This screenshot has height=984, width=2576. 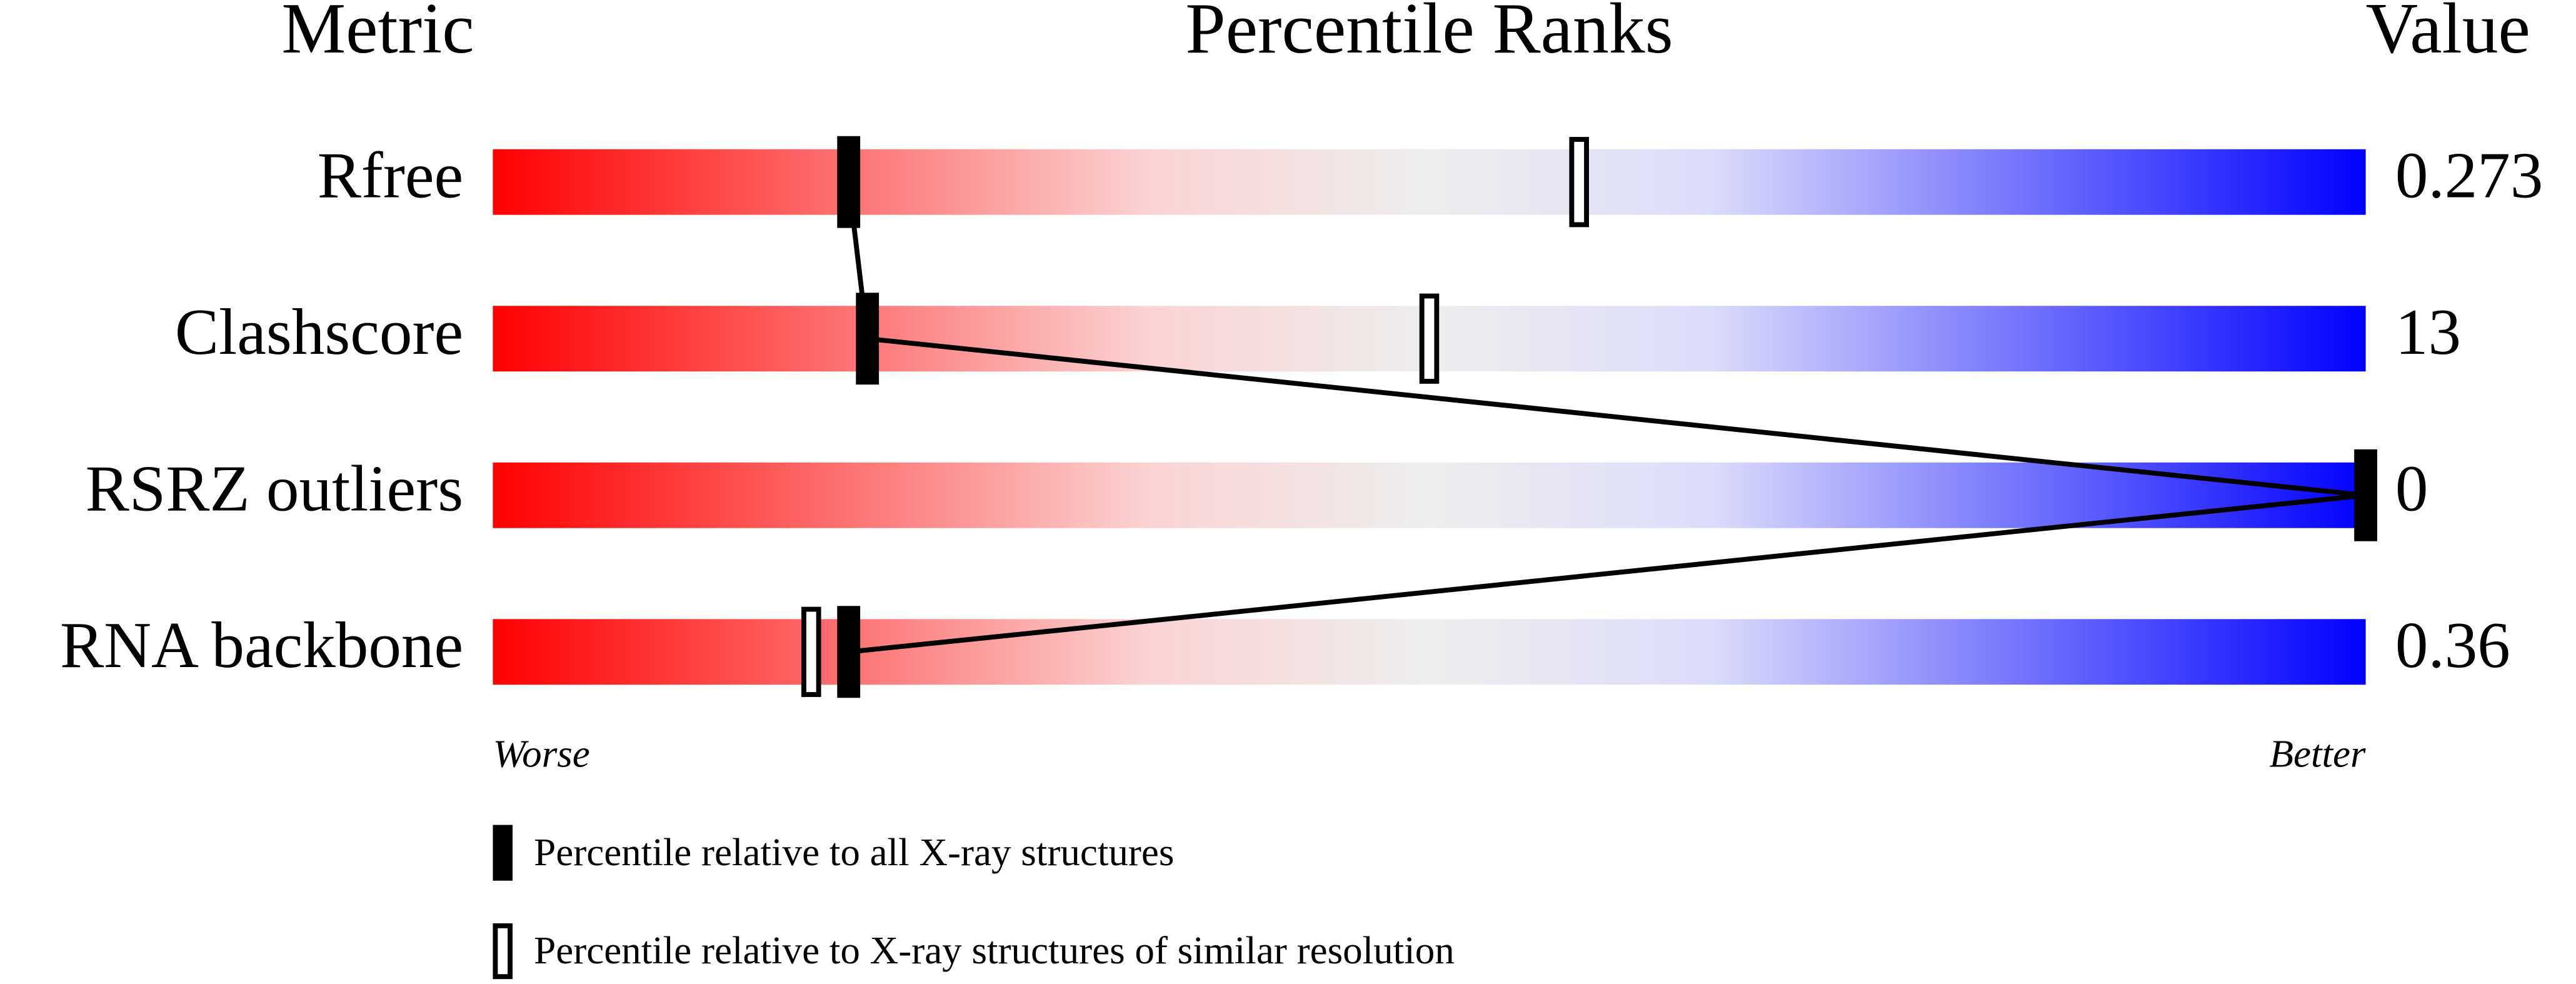 What do you see at coordinates (2411, 488) in the screenshot?
I see `metric-value: 0` at bounding box center [2411, 488].